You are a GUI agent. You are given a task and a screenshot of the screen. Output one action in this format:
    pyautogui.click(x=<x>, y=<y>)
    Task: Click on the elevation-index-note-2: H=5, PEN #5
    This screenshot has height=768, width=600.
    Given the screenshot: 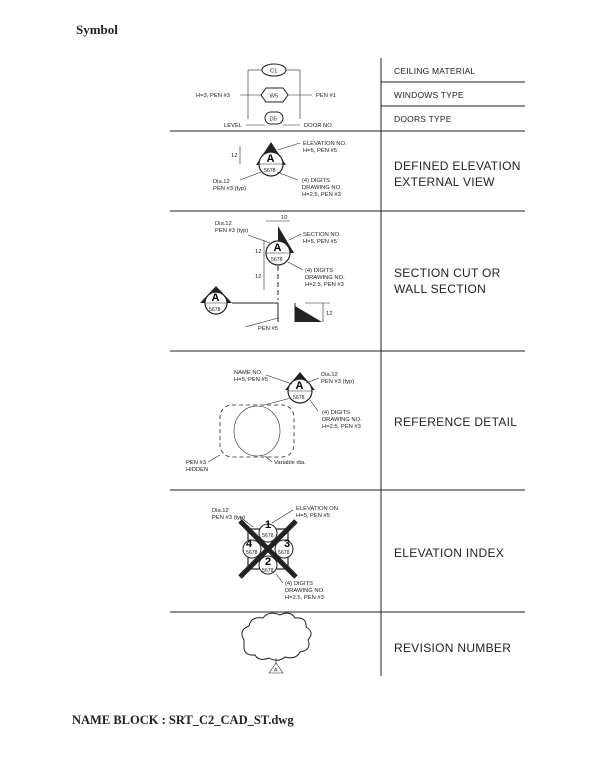 What is the action you would take?
    pyautogui.click(x=313, y=516)
    